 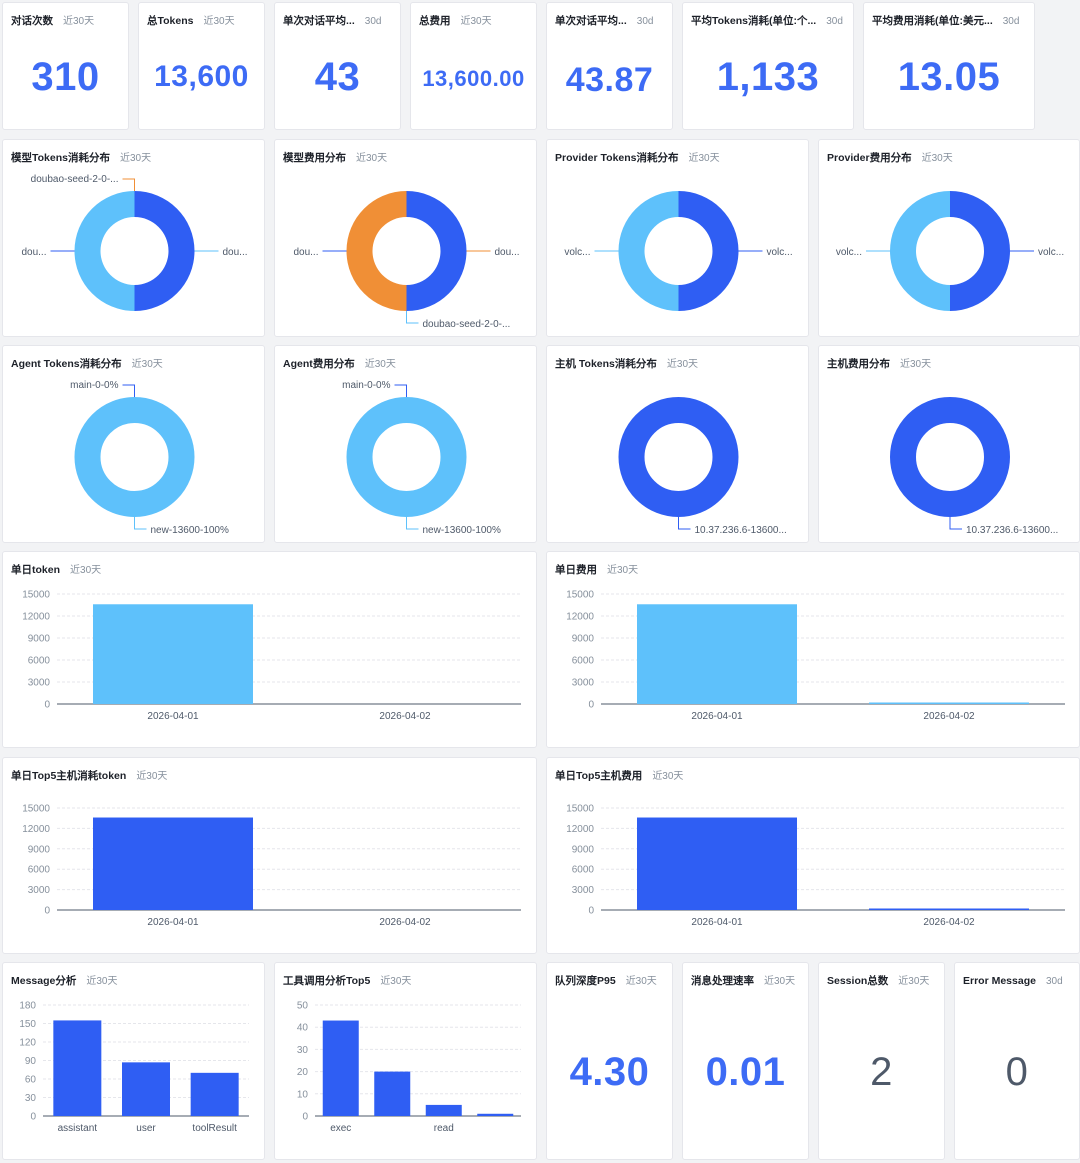 I want to click on card-title: Error Message, so click(x=999, y=981).